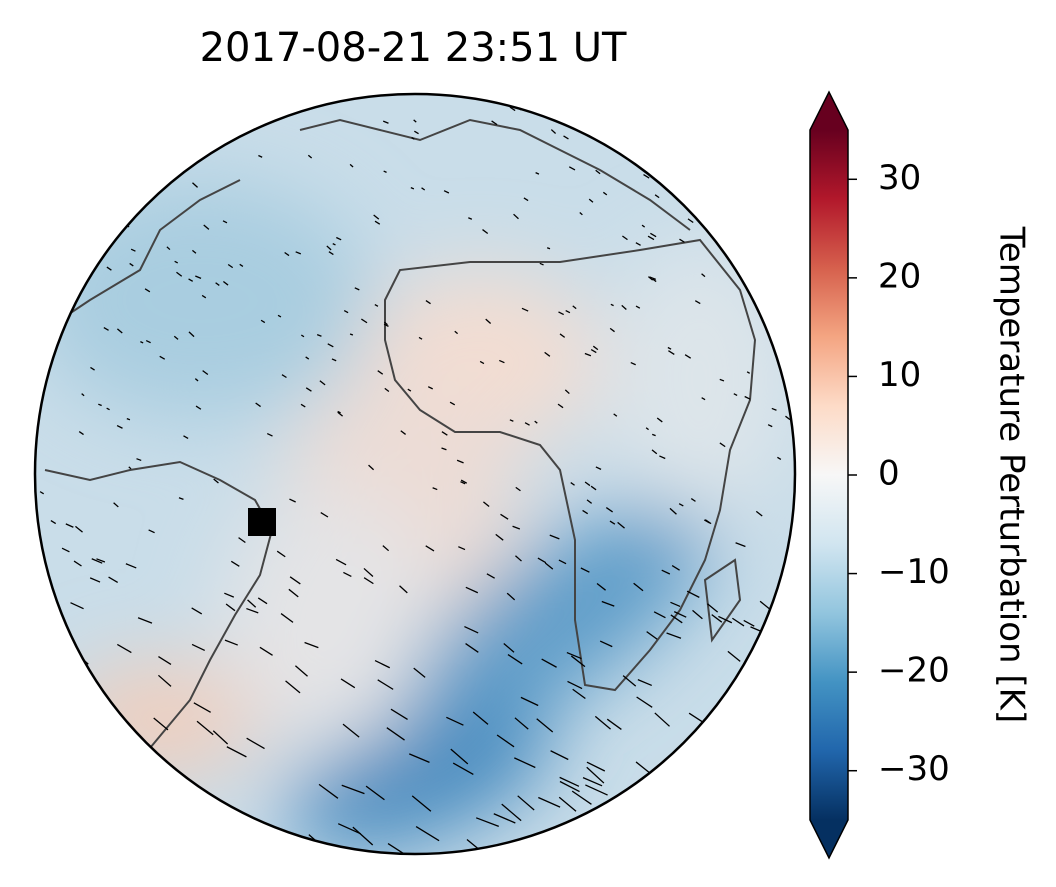 This screenshot has height=887, width=1056. Describe the element at coordinates (889, 474) in the screenshot. I see `colorbar-tick-label: 0` at that location.